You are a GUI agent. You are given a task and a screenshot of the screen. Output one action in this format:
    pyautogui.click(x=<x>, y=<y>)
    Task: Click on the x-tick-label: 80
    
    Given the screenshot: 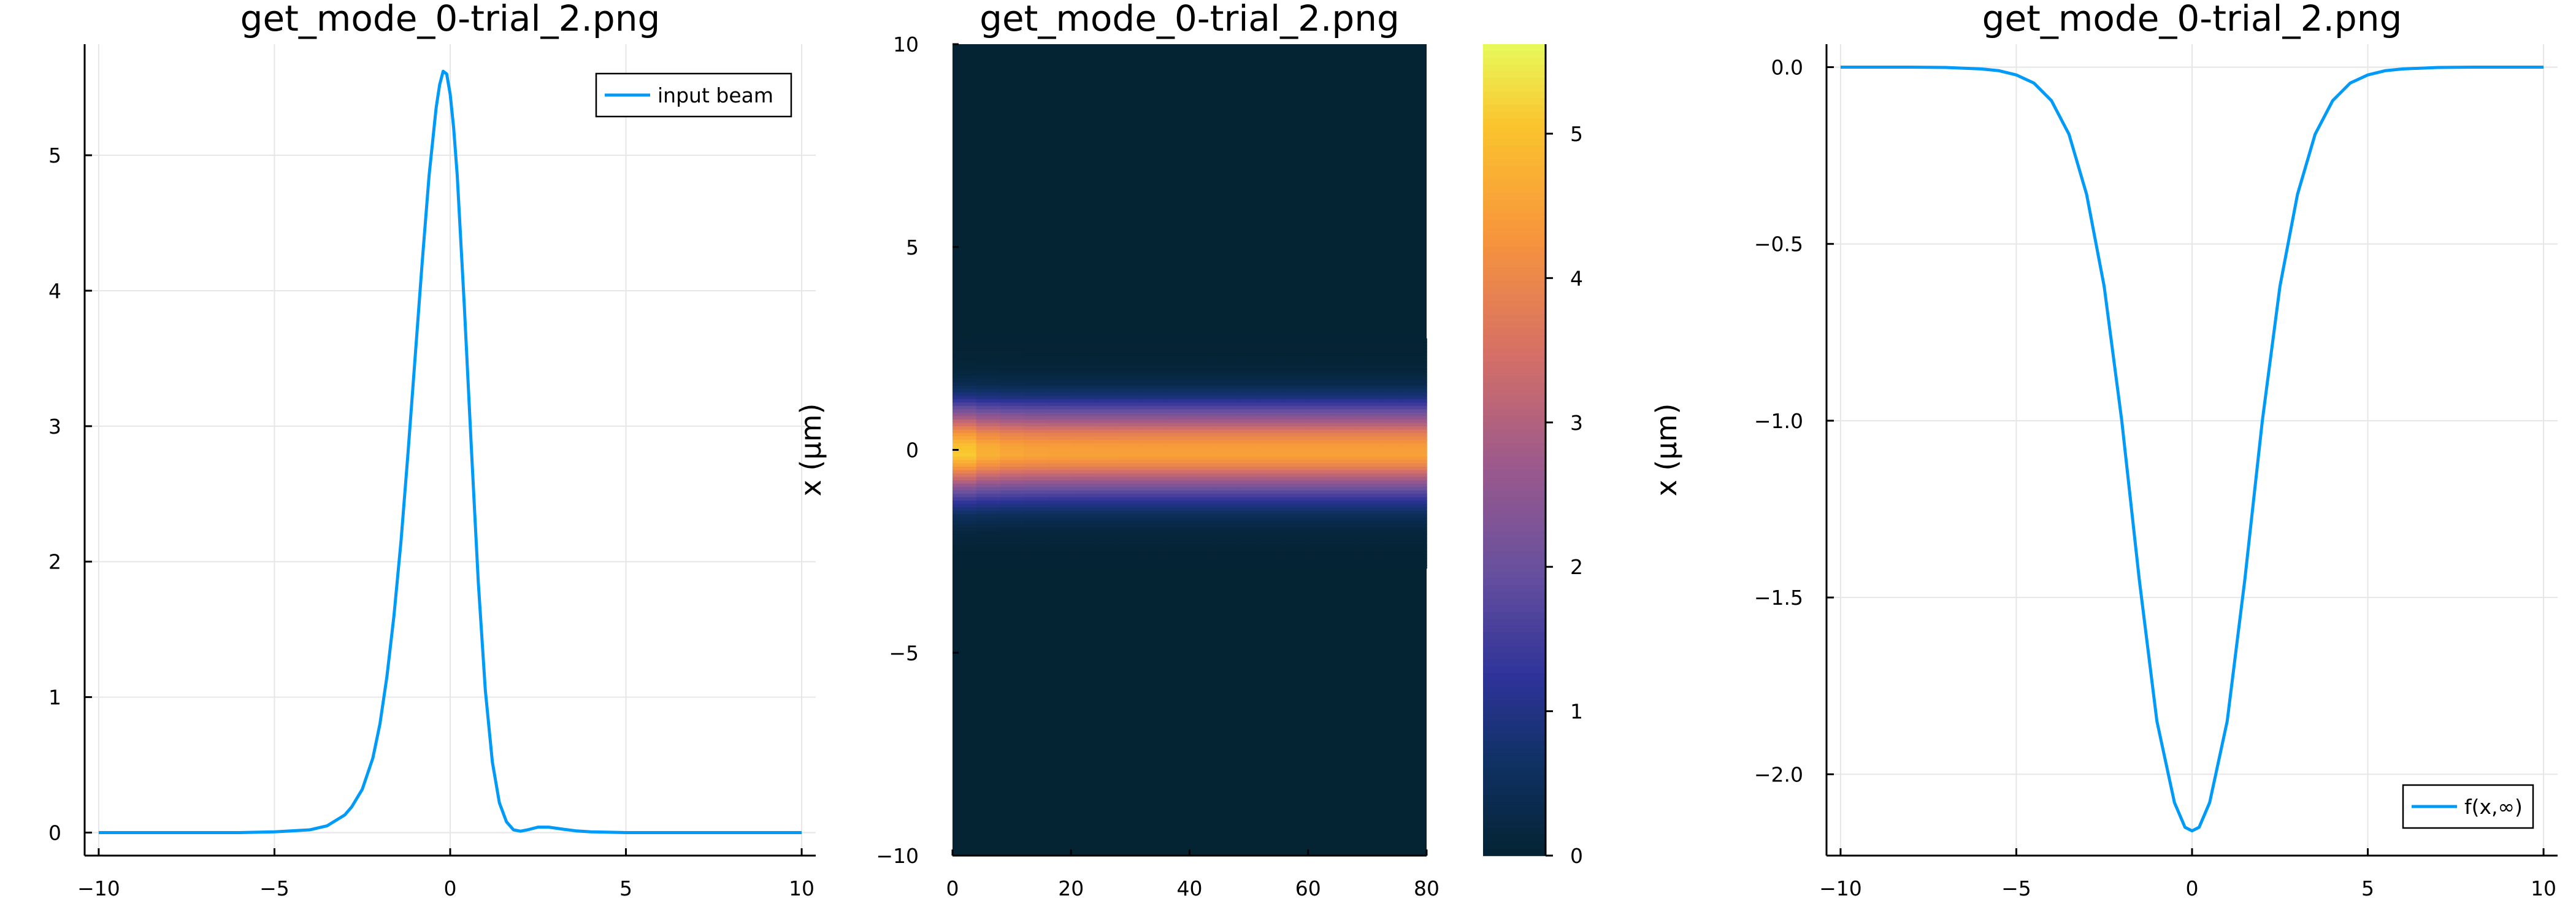 What is the action you would take?
    pyautogui.click(x=1426, y=888)
    